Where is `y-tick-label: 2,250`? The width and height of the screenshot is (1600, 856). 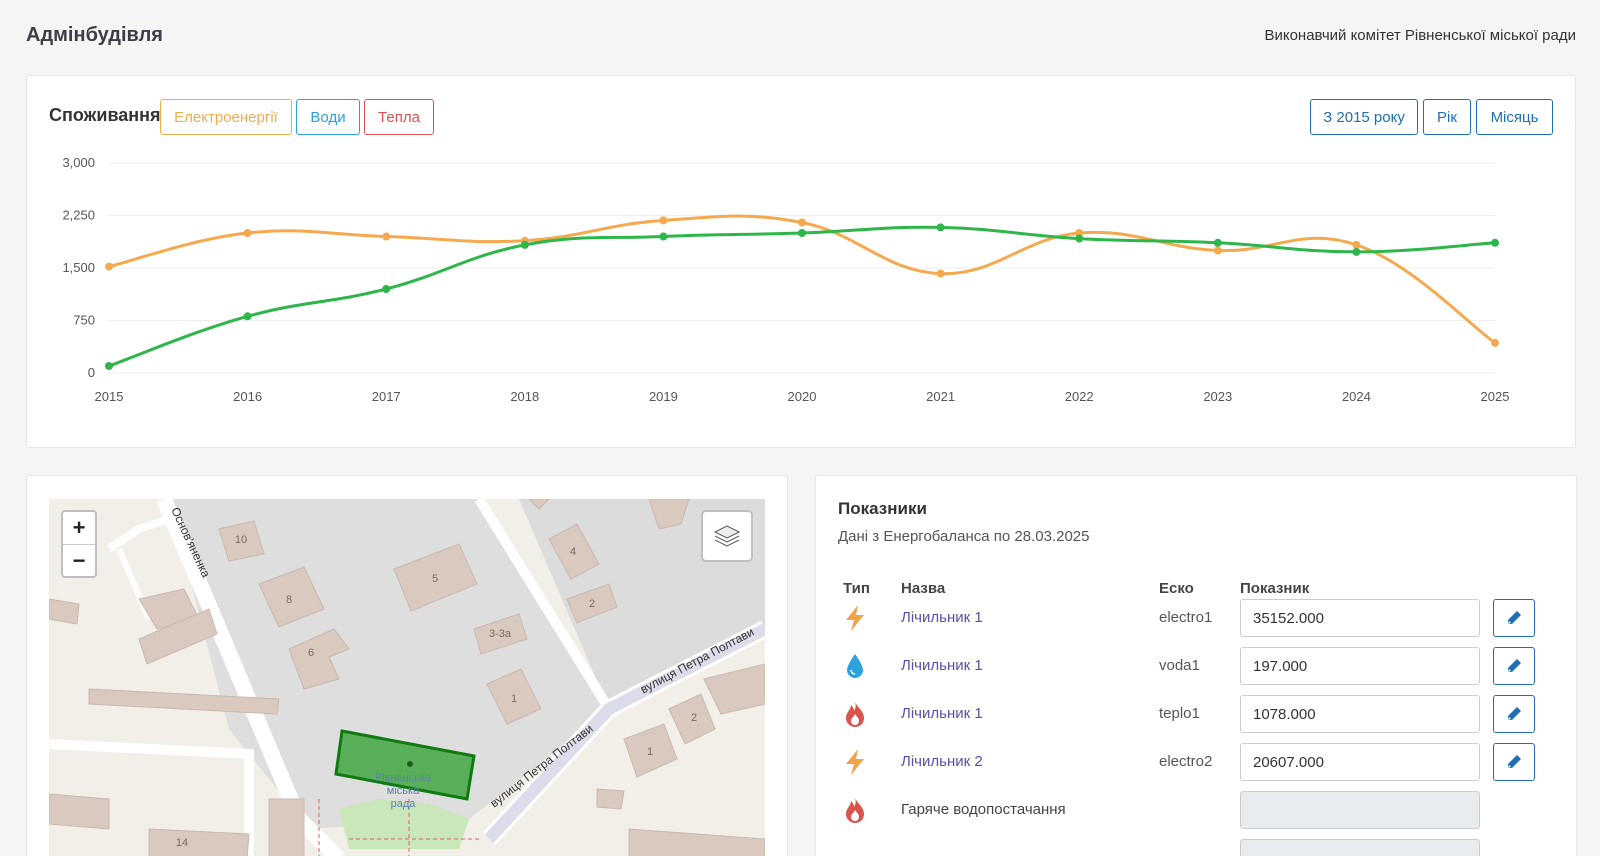
y-tick-label: 2,250 is located at coordinates (78, 215).